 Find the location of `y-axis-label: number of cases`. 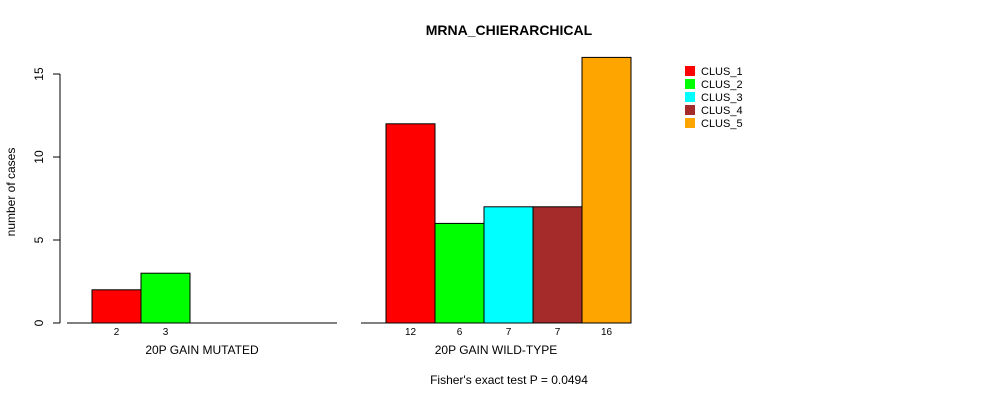

y-axis-label: number of cases is located at coordinates (11, 192).